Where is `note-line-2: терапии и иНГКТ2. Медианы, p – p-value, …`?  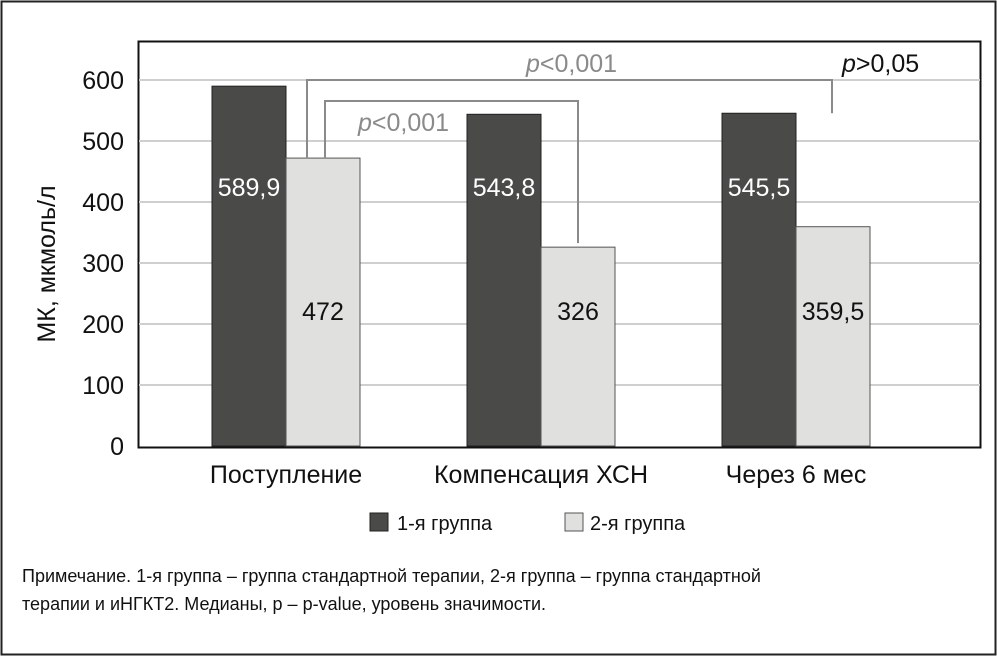 note-line-2: терапии и иНГКТ2. Медианы, p – p-value, … is located at coordinates (284, 604).